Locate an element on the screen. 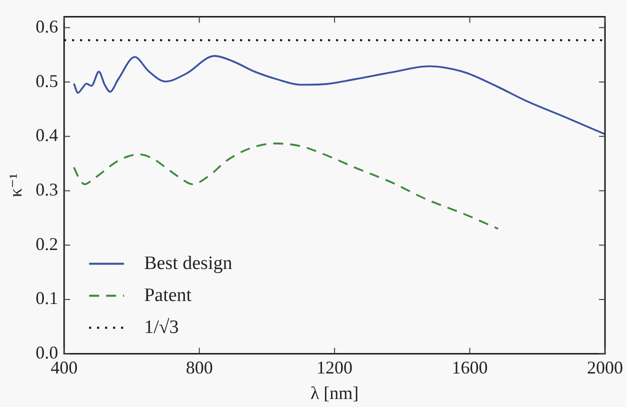 The height and width of the screenshot is (407, 627). x-axis-title: λ [nm] is located at coordinates (334, 392).